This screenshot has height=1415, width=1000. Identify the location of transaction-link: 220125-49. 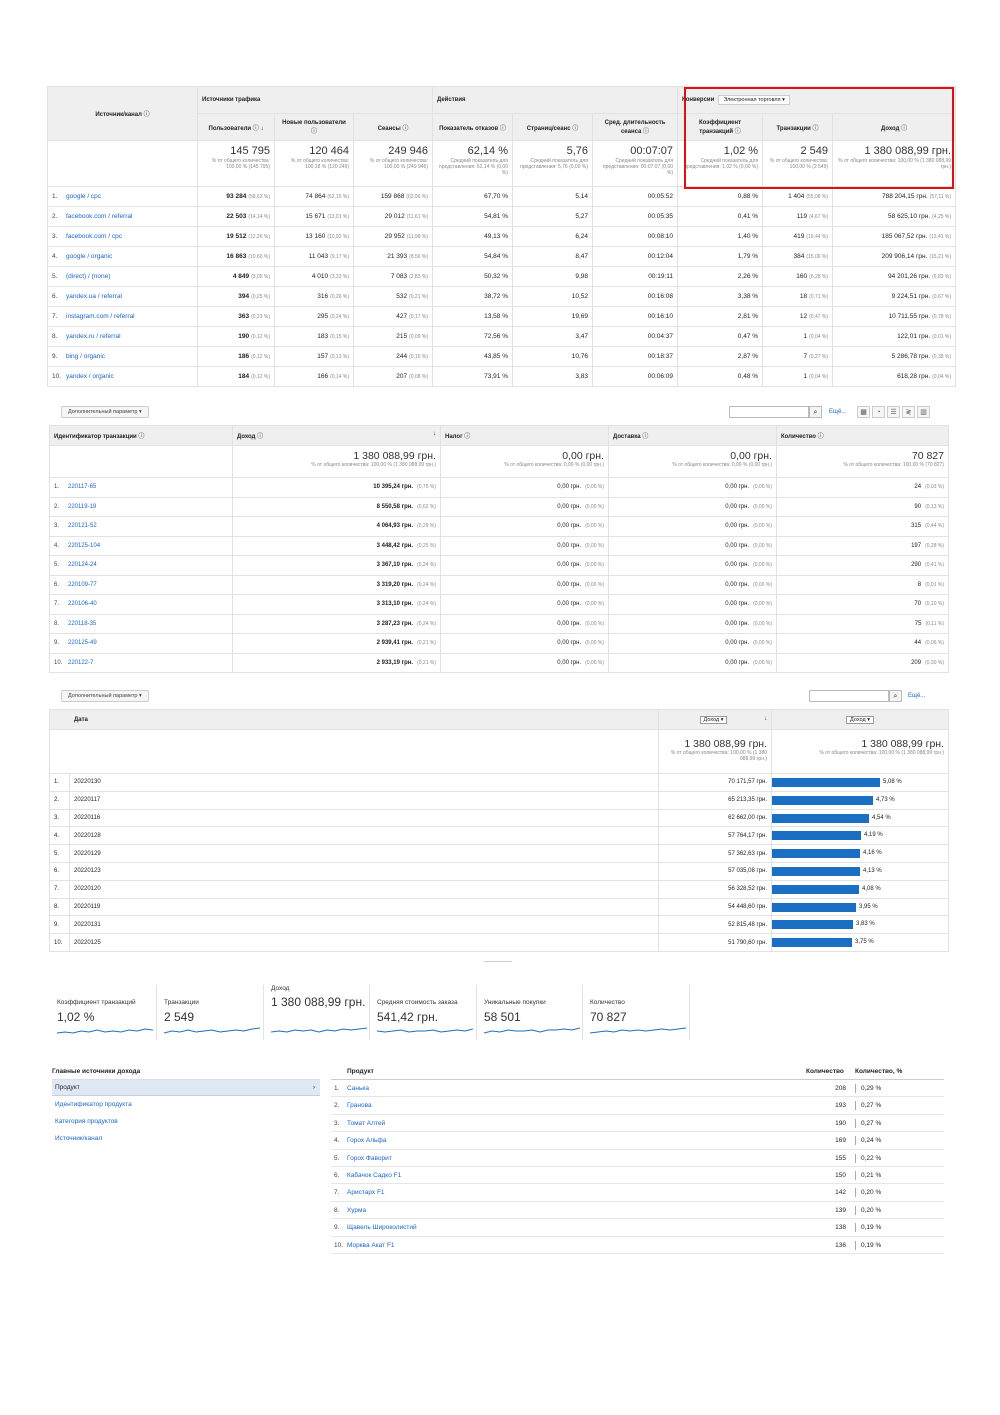
(82, 643).